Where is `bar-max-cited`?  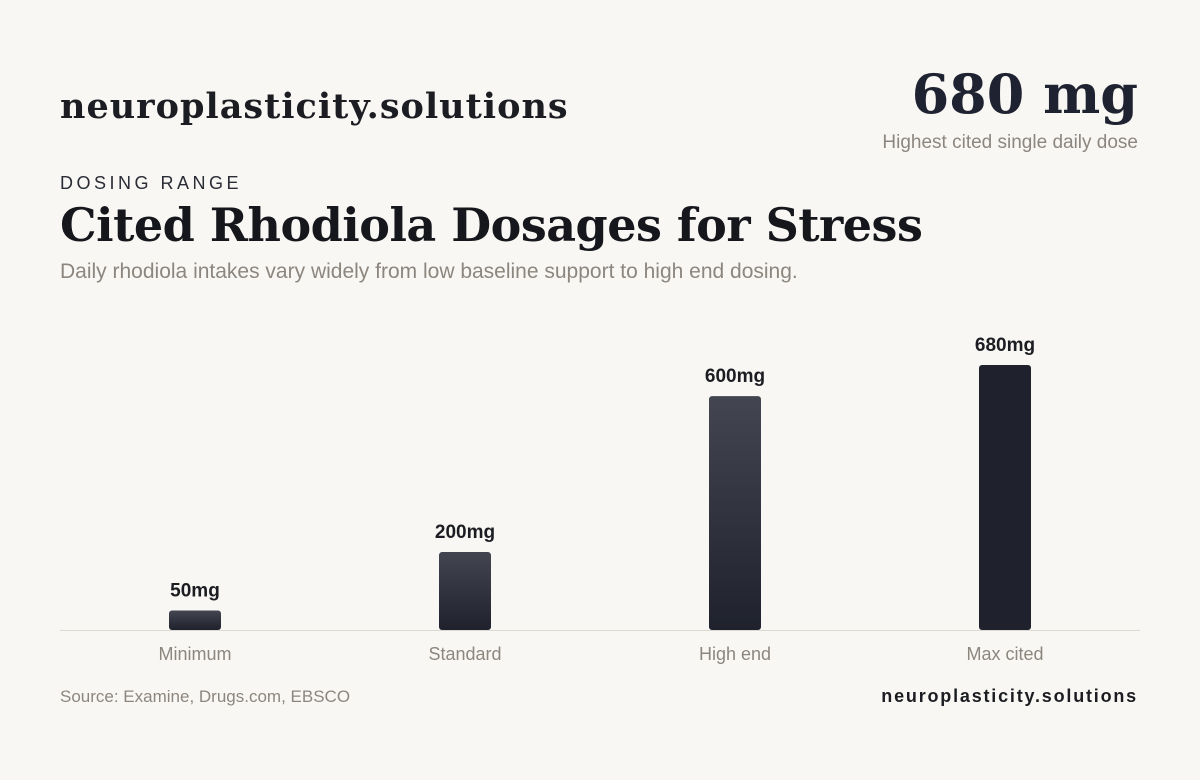 bar-max-cited is located at coordinates (1005, 497).